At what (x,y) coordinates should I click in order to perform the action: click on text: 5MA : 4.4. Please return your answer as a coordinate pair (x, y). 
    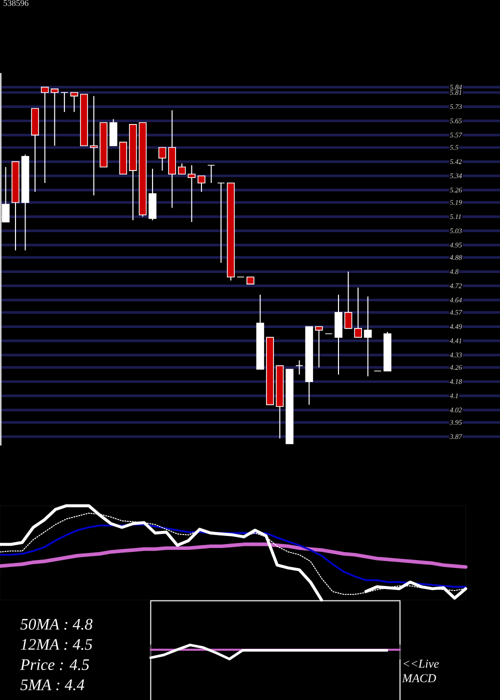
    Looking at the image, I should click on (52, 685).